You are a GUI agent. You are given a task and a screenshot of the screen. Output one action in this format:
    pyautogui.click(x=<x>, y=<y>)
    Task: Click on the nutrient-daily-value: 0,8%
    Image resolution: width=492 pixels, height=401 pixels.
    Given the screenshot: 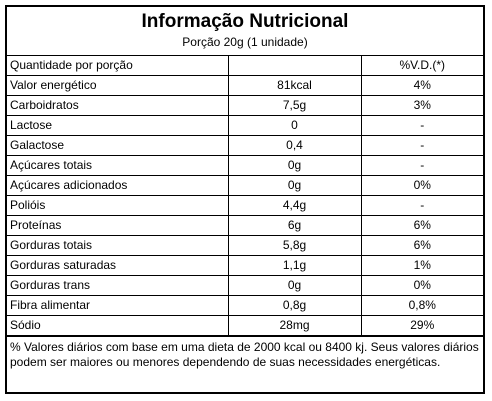 What is the action you would take?
    pyautogui.click(x=421, y=305)
    